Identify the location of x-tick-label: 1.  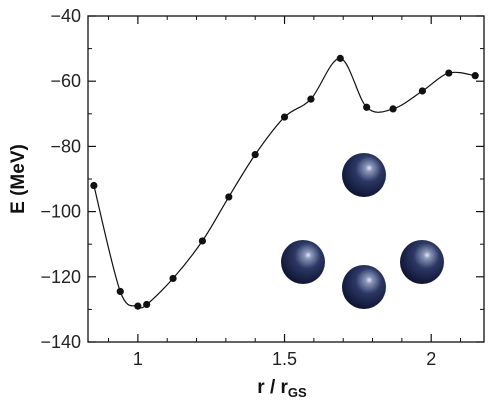
(138, 359).